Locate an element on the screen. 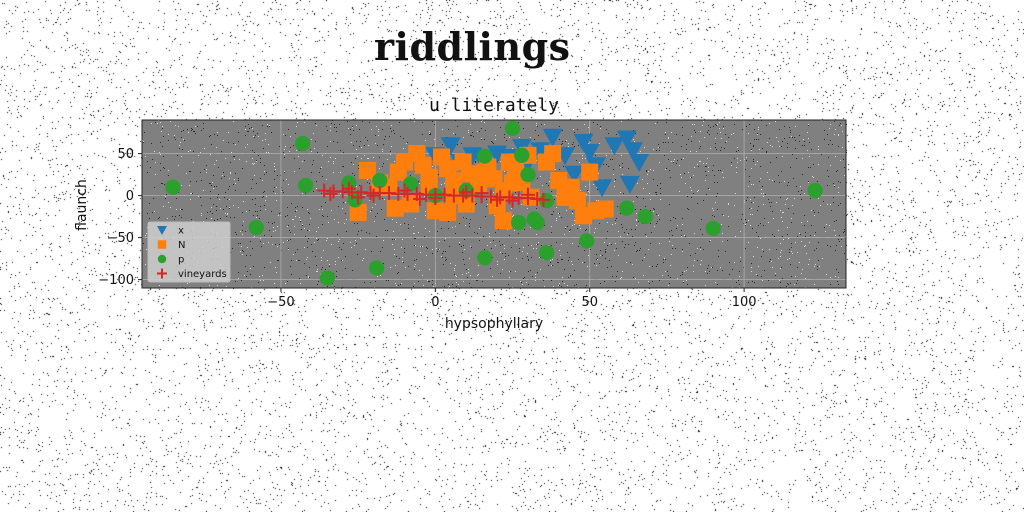 The width and height of the screenshot is (1024, 512). series-vineyards is located at coordinates (434, 194).